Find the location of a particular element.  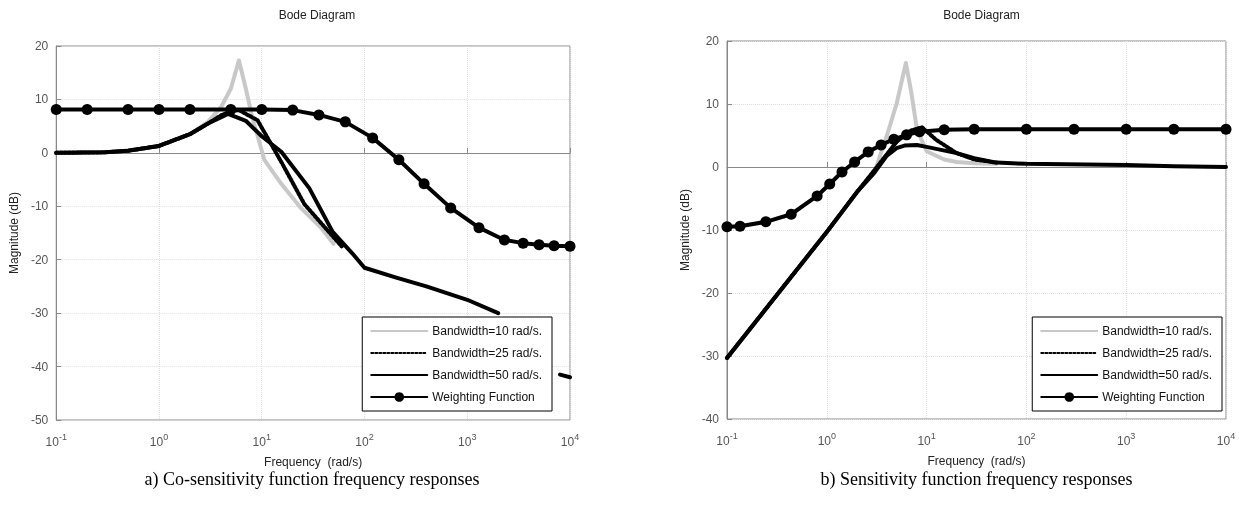

text: a) Co-sensitivity function frequency responses is located at coordinates (312, 479).